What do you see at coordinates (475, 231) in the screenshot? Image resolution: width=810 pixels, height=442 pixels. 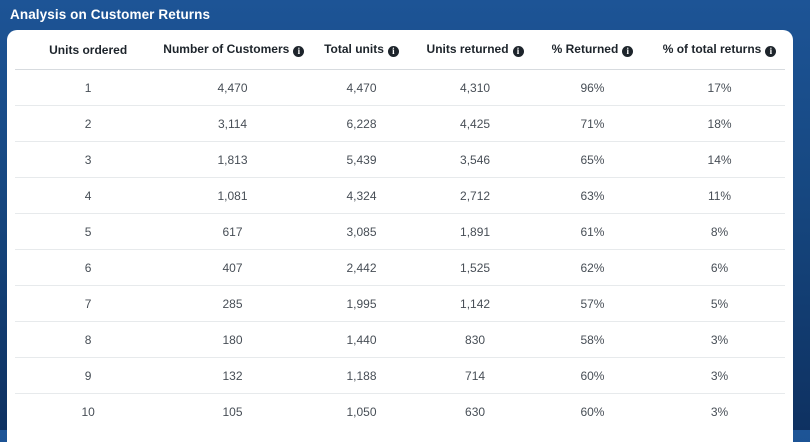 I see `table-cell: 1,891` at bounding box center [475, 231].